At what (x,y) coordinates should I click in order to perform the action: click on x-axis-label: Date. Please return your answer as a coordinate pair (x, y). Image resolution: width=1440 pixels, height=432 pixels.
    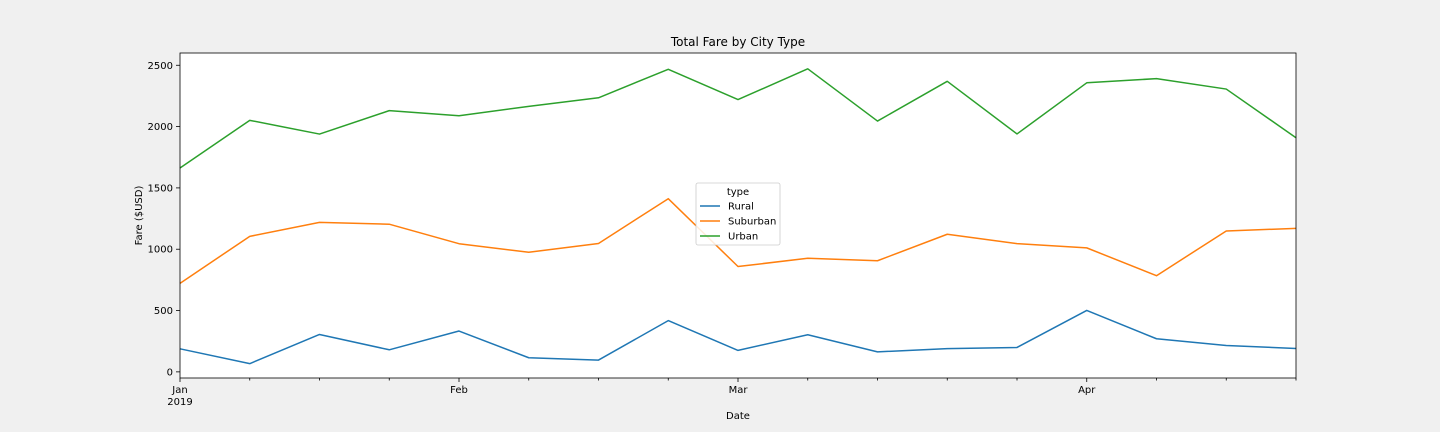
    Looking at the image, I should click on (738, 416).